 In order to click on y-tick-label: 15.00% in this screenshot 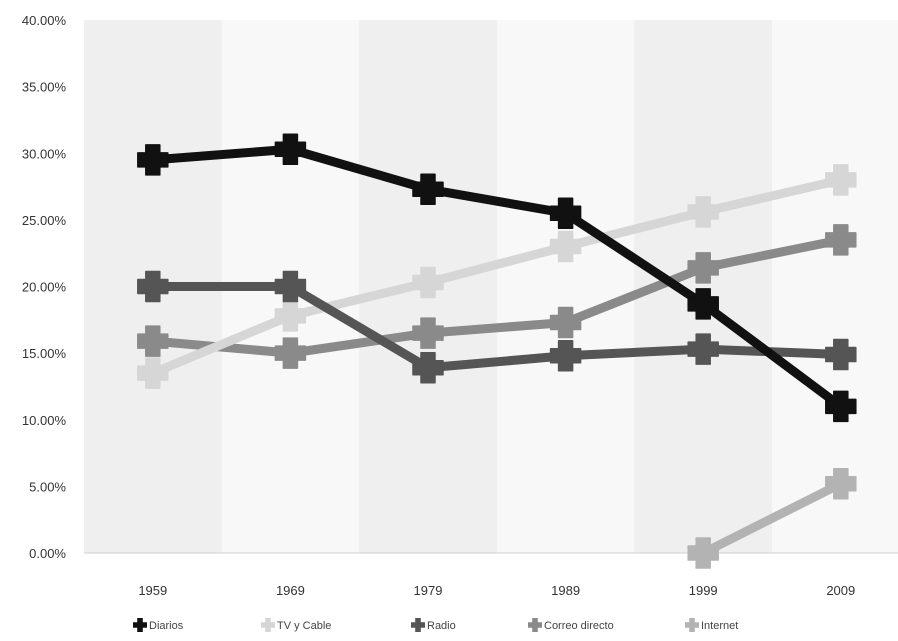, I will do `click(44, 353)`.